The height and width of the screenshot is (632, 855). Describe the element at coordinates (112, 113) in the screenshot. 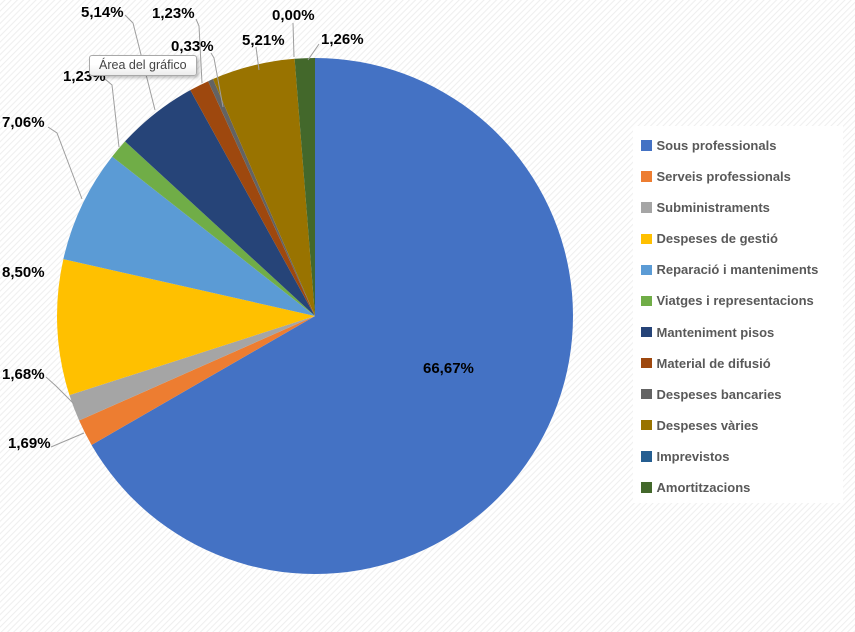

I see `leader-line-viatges-i-representacions` at that location.